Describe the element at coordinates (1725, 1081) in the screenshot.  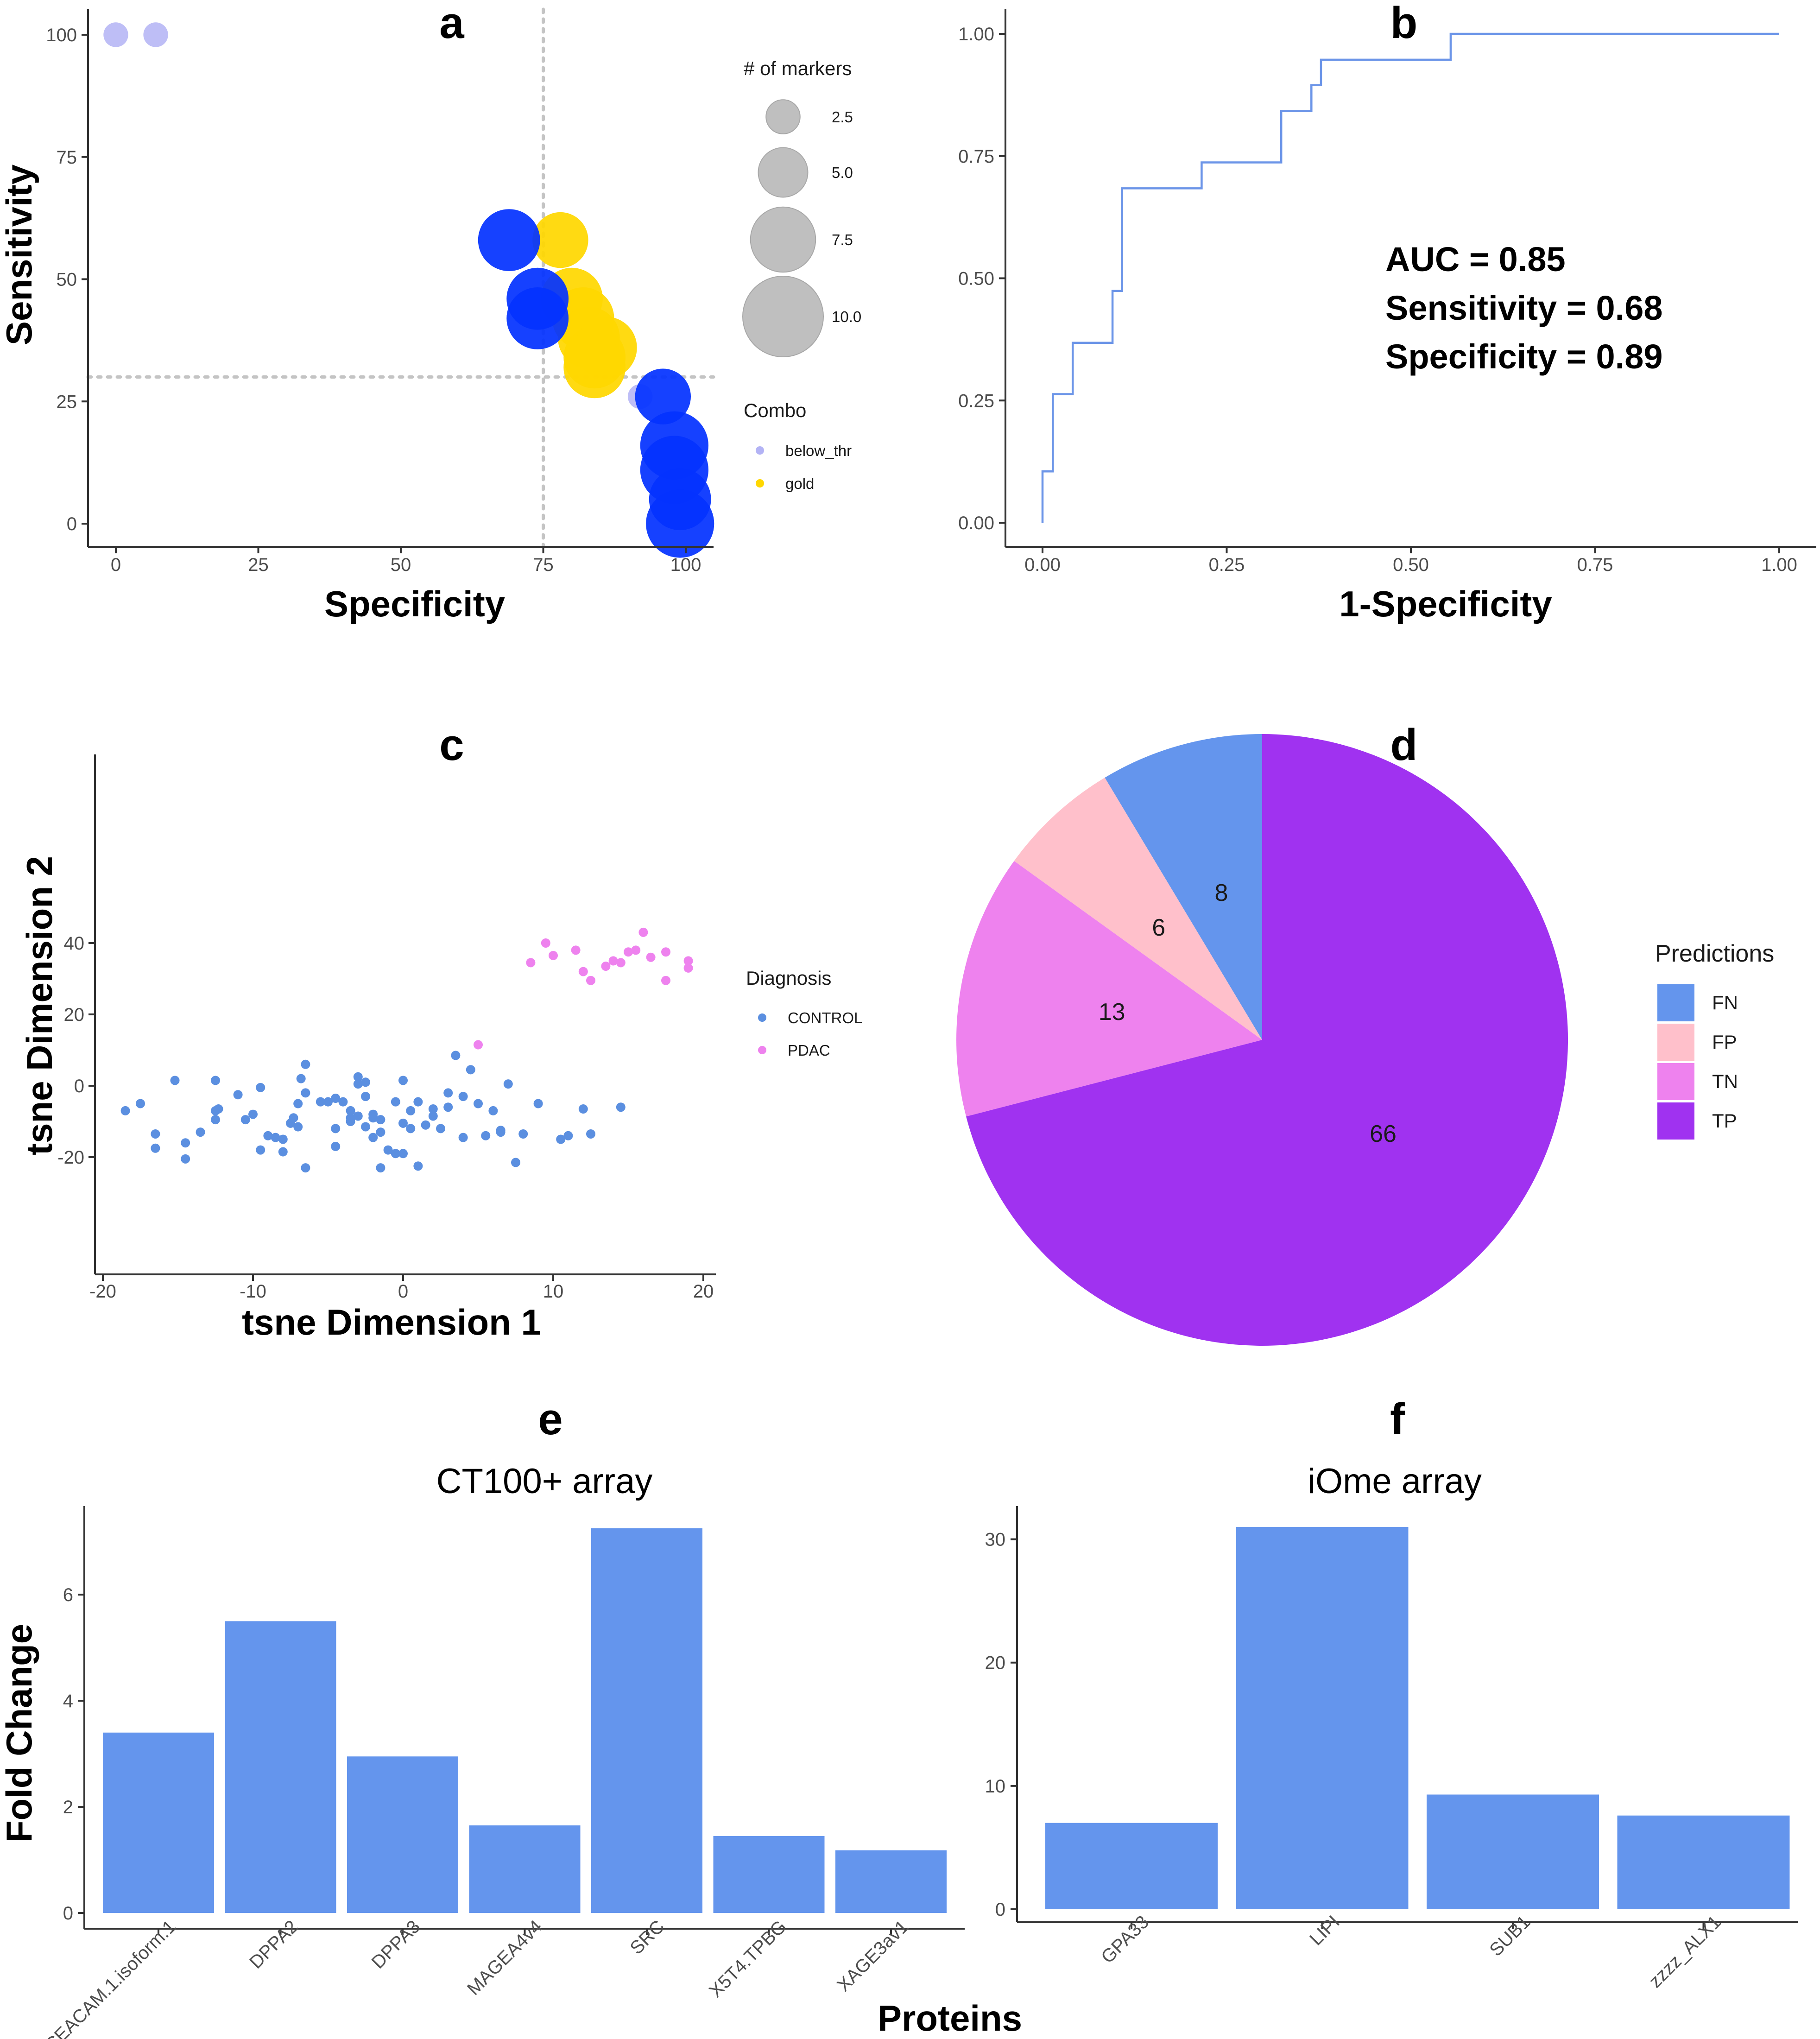
I see `legend-prediction-label: TN` at that location.